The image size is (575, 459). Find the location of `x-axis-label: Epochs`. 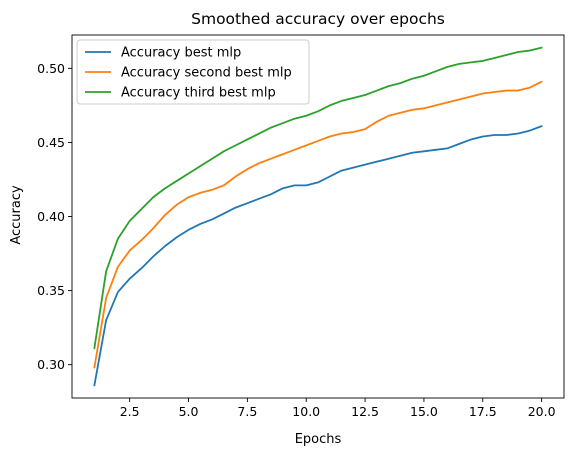

x-axis-label: Epochs is located at coordinates (318, 439).